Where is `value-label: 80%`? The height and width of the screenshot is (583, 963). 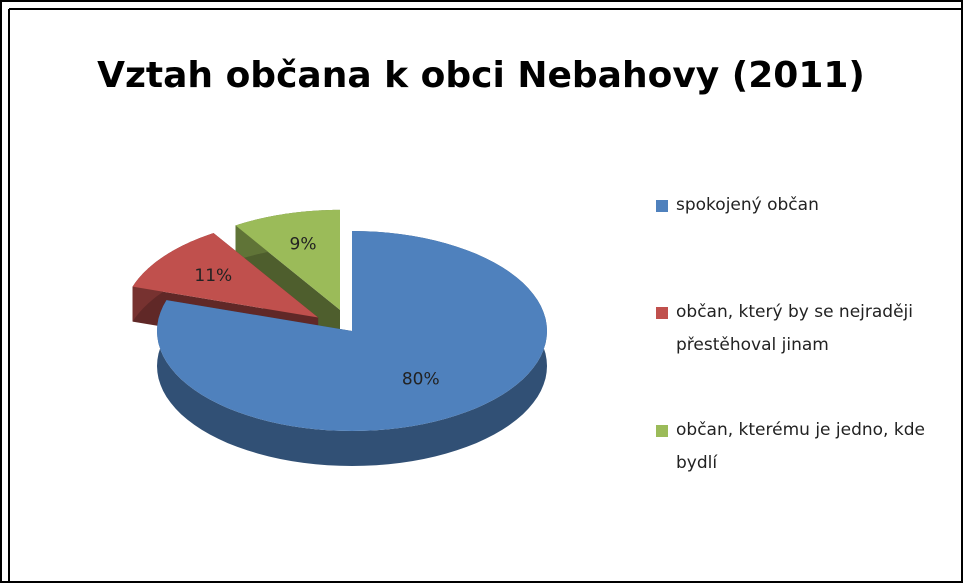
value-label: 80% is located at coordinates (421, 380).